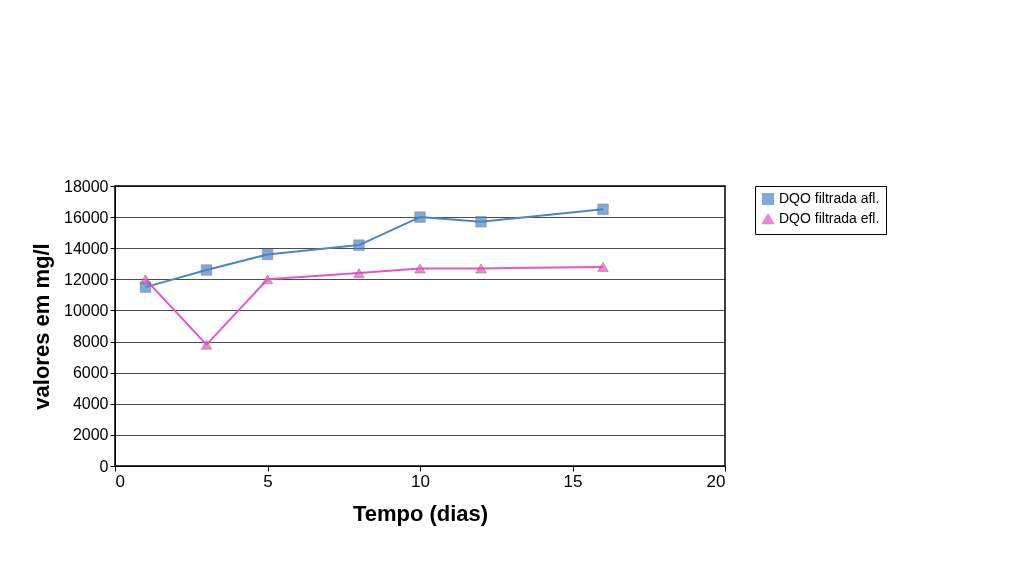  Describe the element at coordinates (829, 198) in the screenshot. I see `legend-label: DQO filtrada afl.` at that location.